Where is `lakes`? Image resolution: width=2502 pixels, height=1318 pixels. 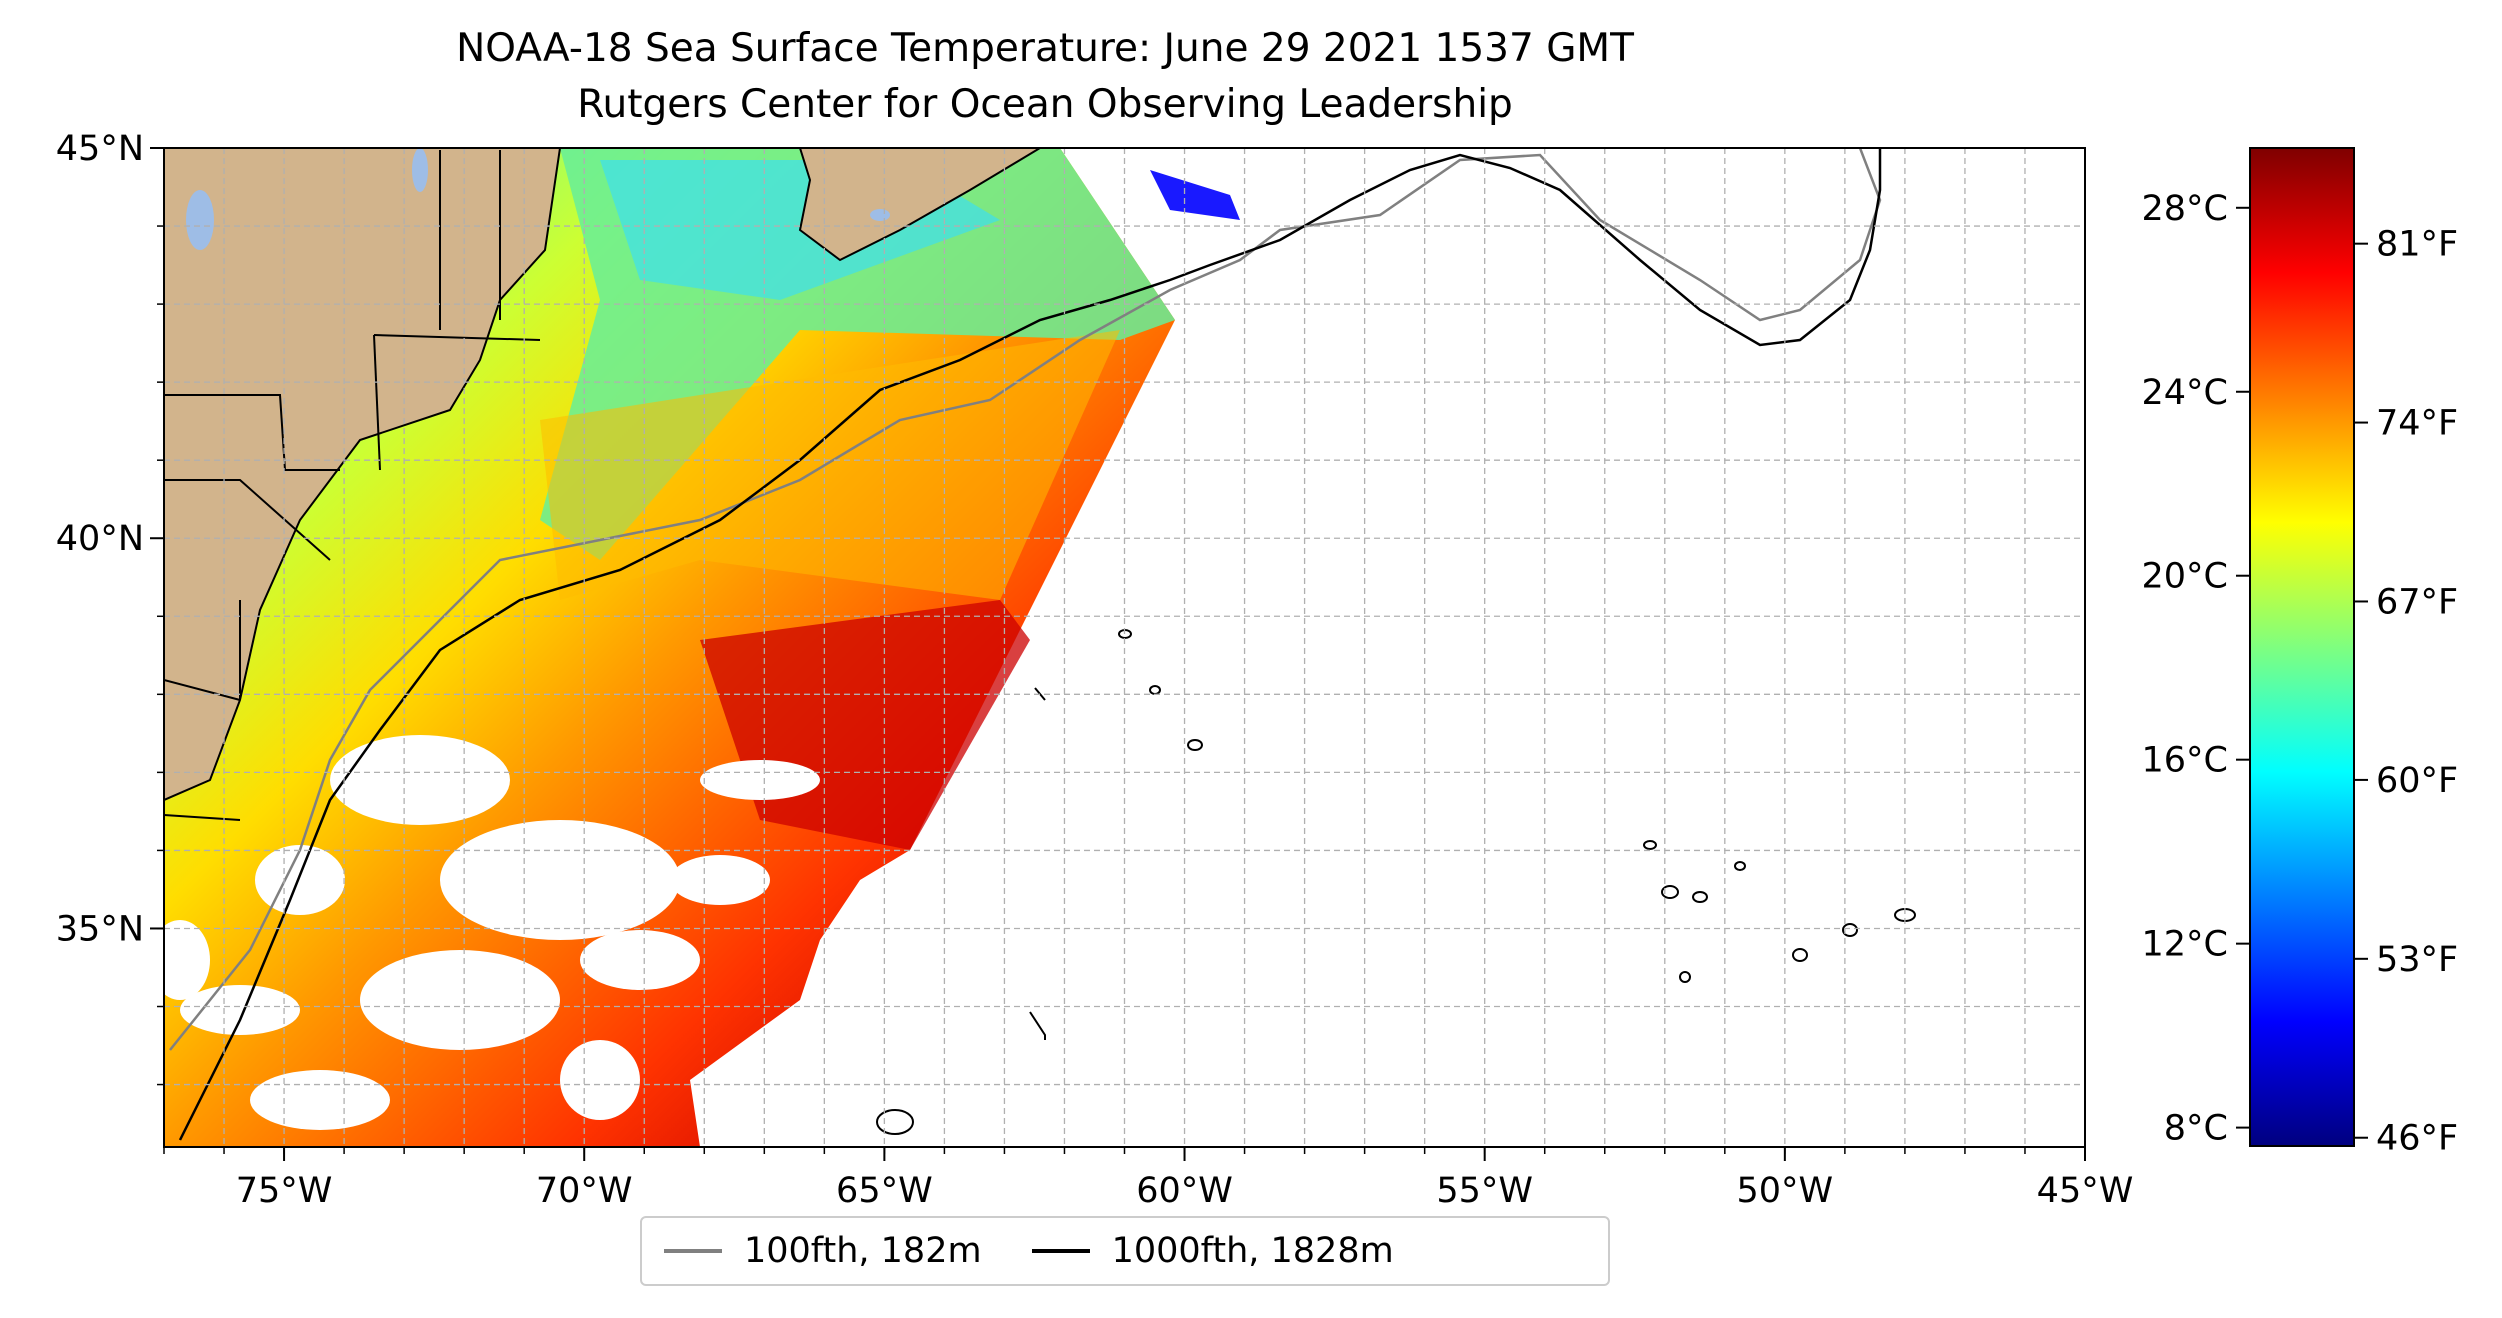 lakes is located at coordinates (538, 199).